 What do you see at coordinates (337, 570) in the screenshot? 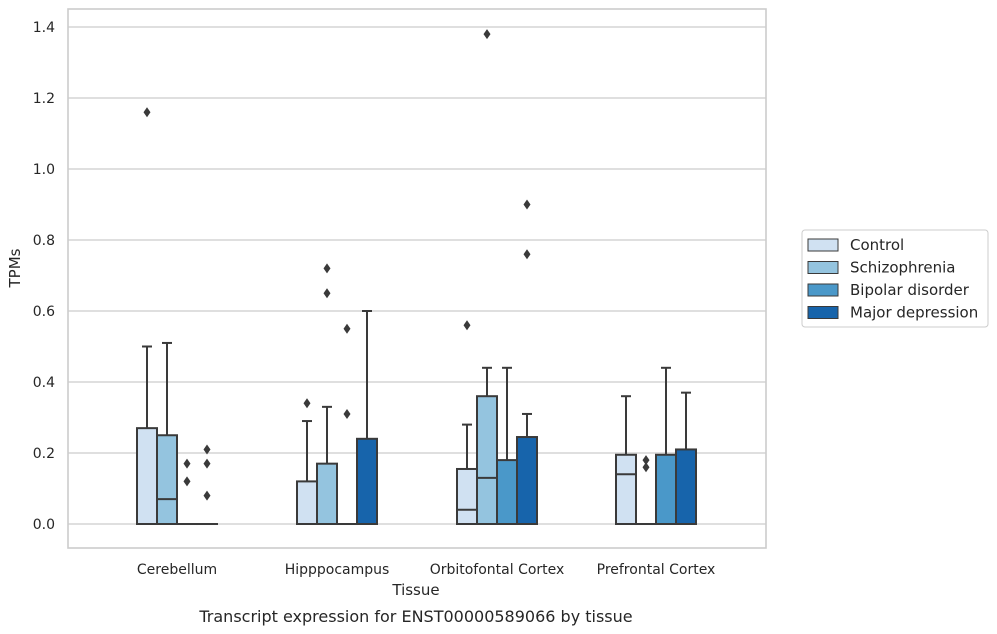
I see `x-tick-label: Hipppocampus` at bounding box center [337, 570].